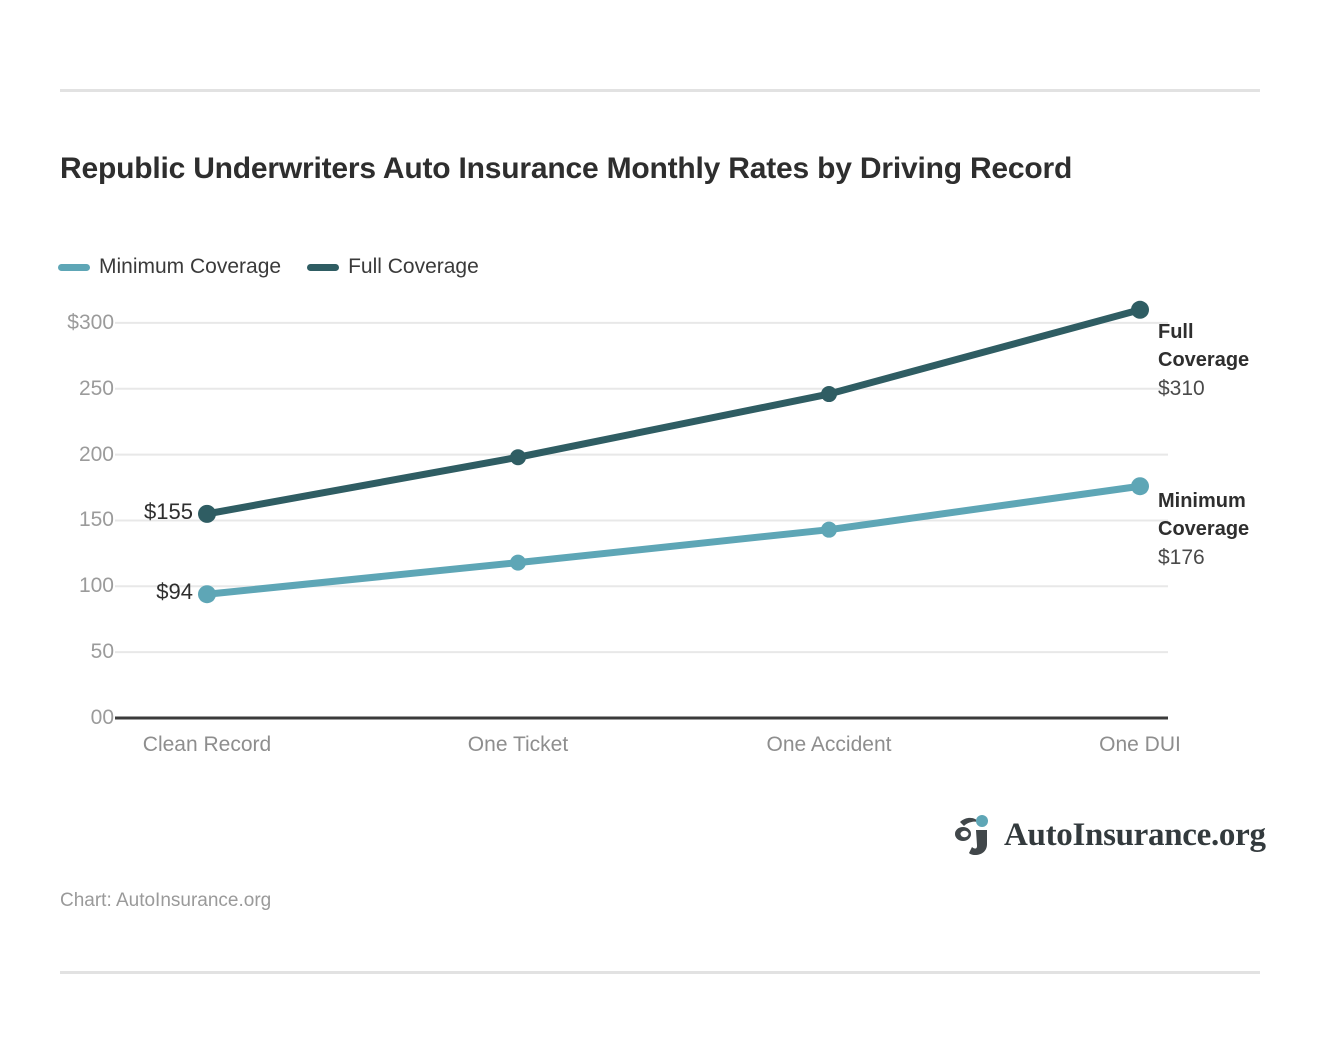 This screenshot has height=1060, width=1320. Describe the element at coordinates (74, 267) in the screenshot. I see `legend-swatch-minimum-coverage` at that location.